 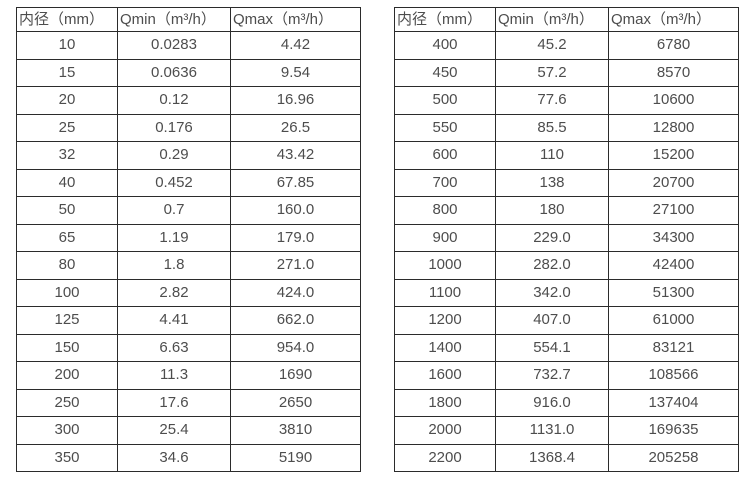 I want to click on table-row: 450 57.2 8570, so click(x=566, y=72).